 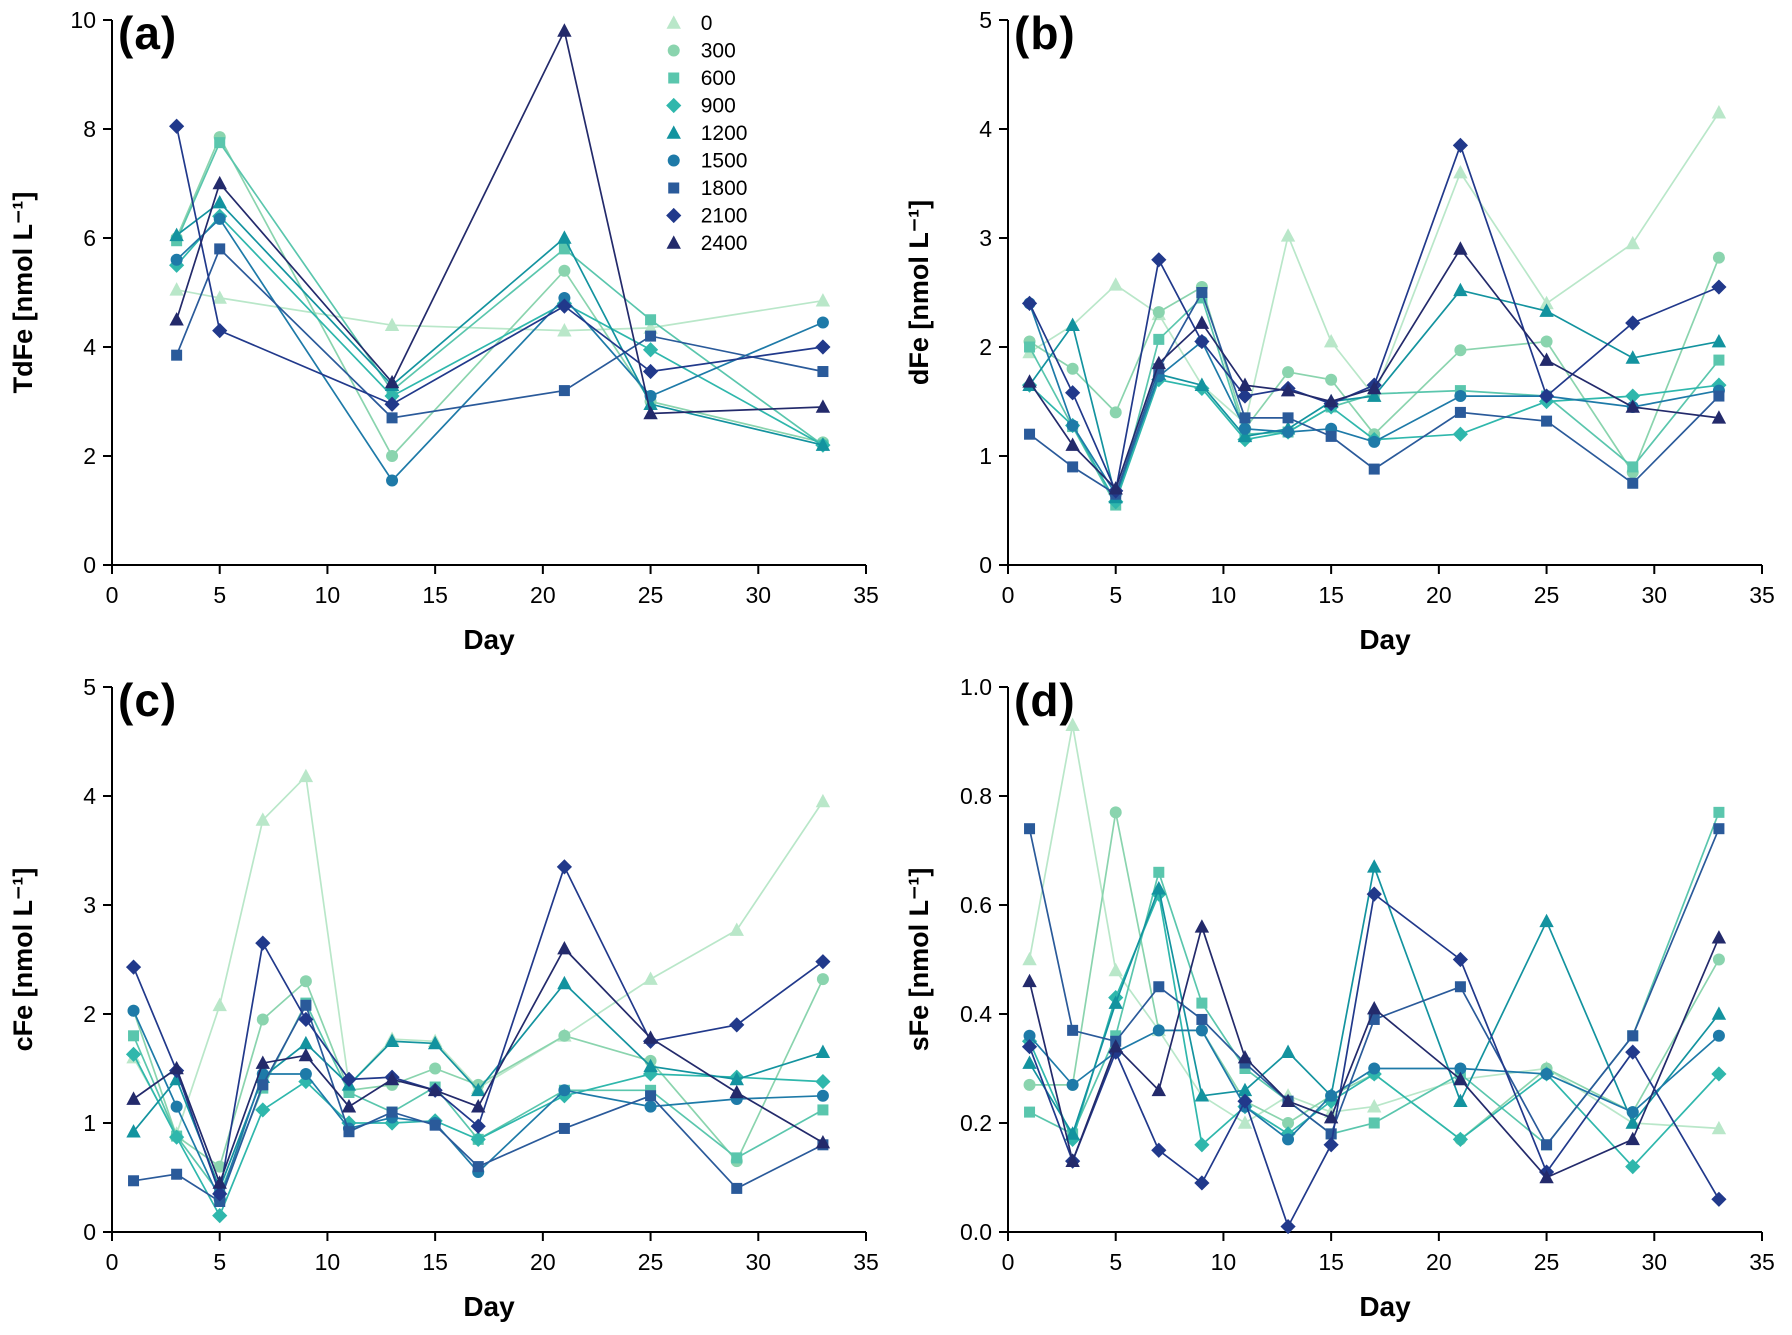 What do you see at coordinates (435, 1262) in the screenshot?
I see `x-tick-label: 15` at bounding box center [435, 1262].